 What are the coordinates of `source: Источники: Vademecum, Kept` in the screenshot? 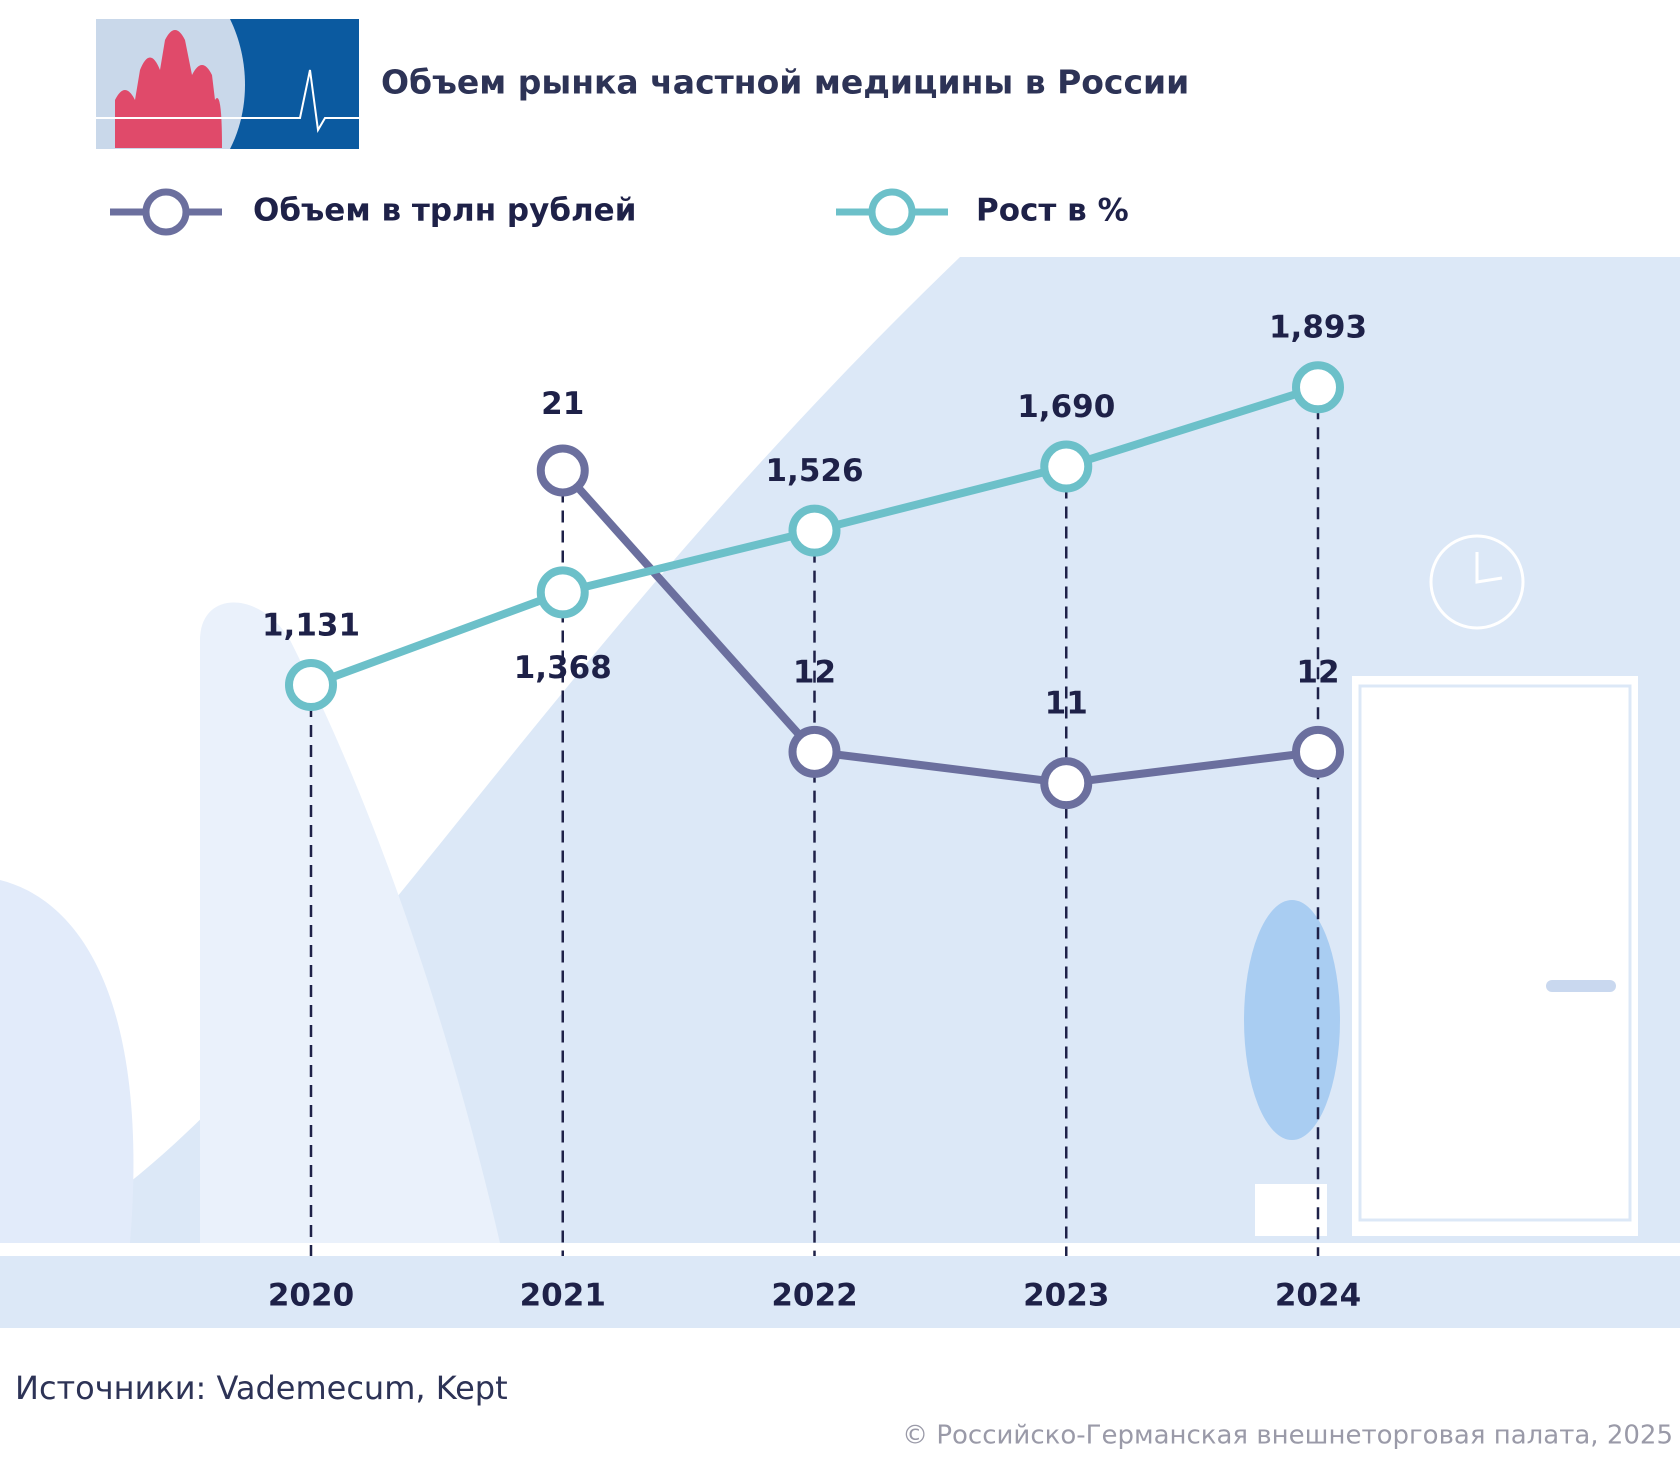 It's located at (261, 1388).